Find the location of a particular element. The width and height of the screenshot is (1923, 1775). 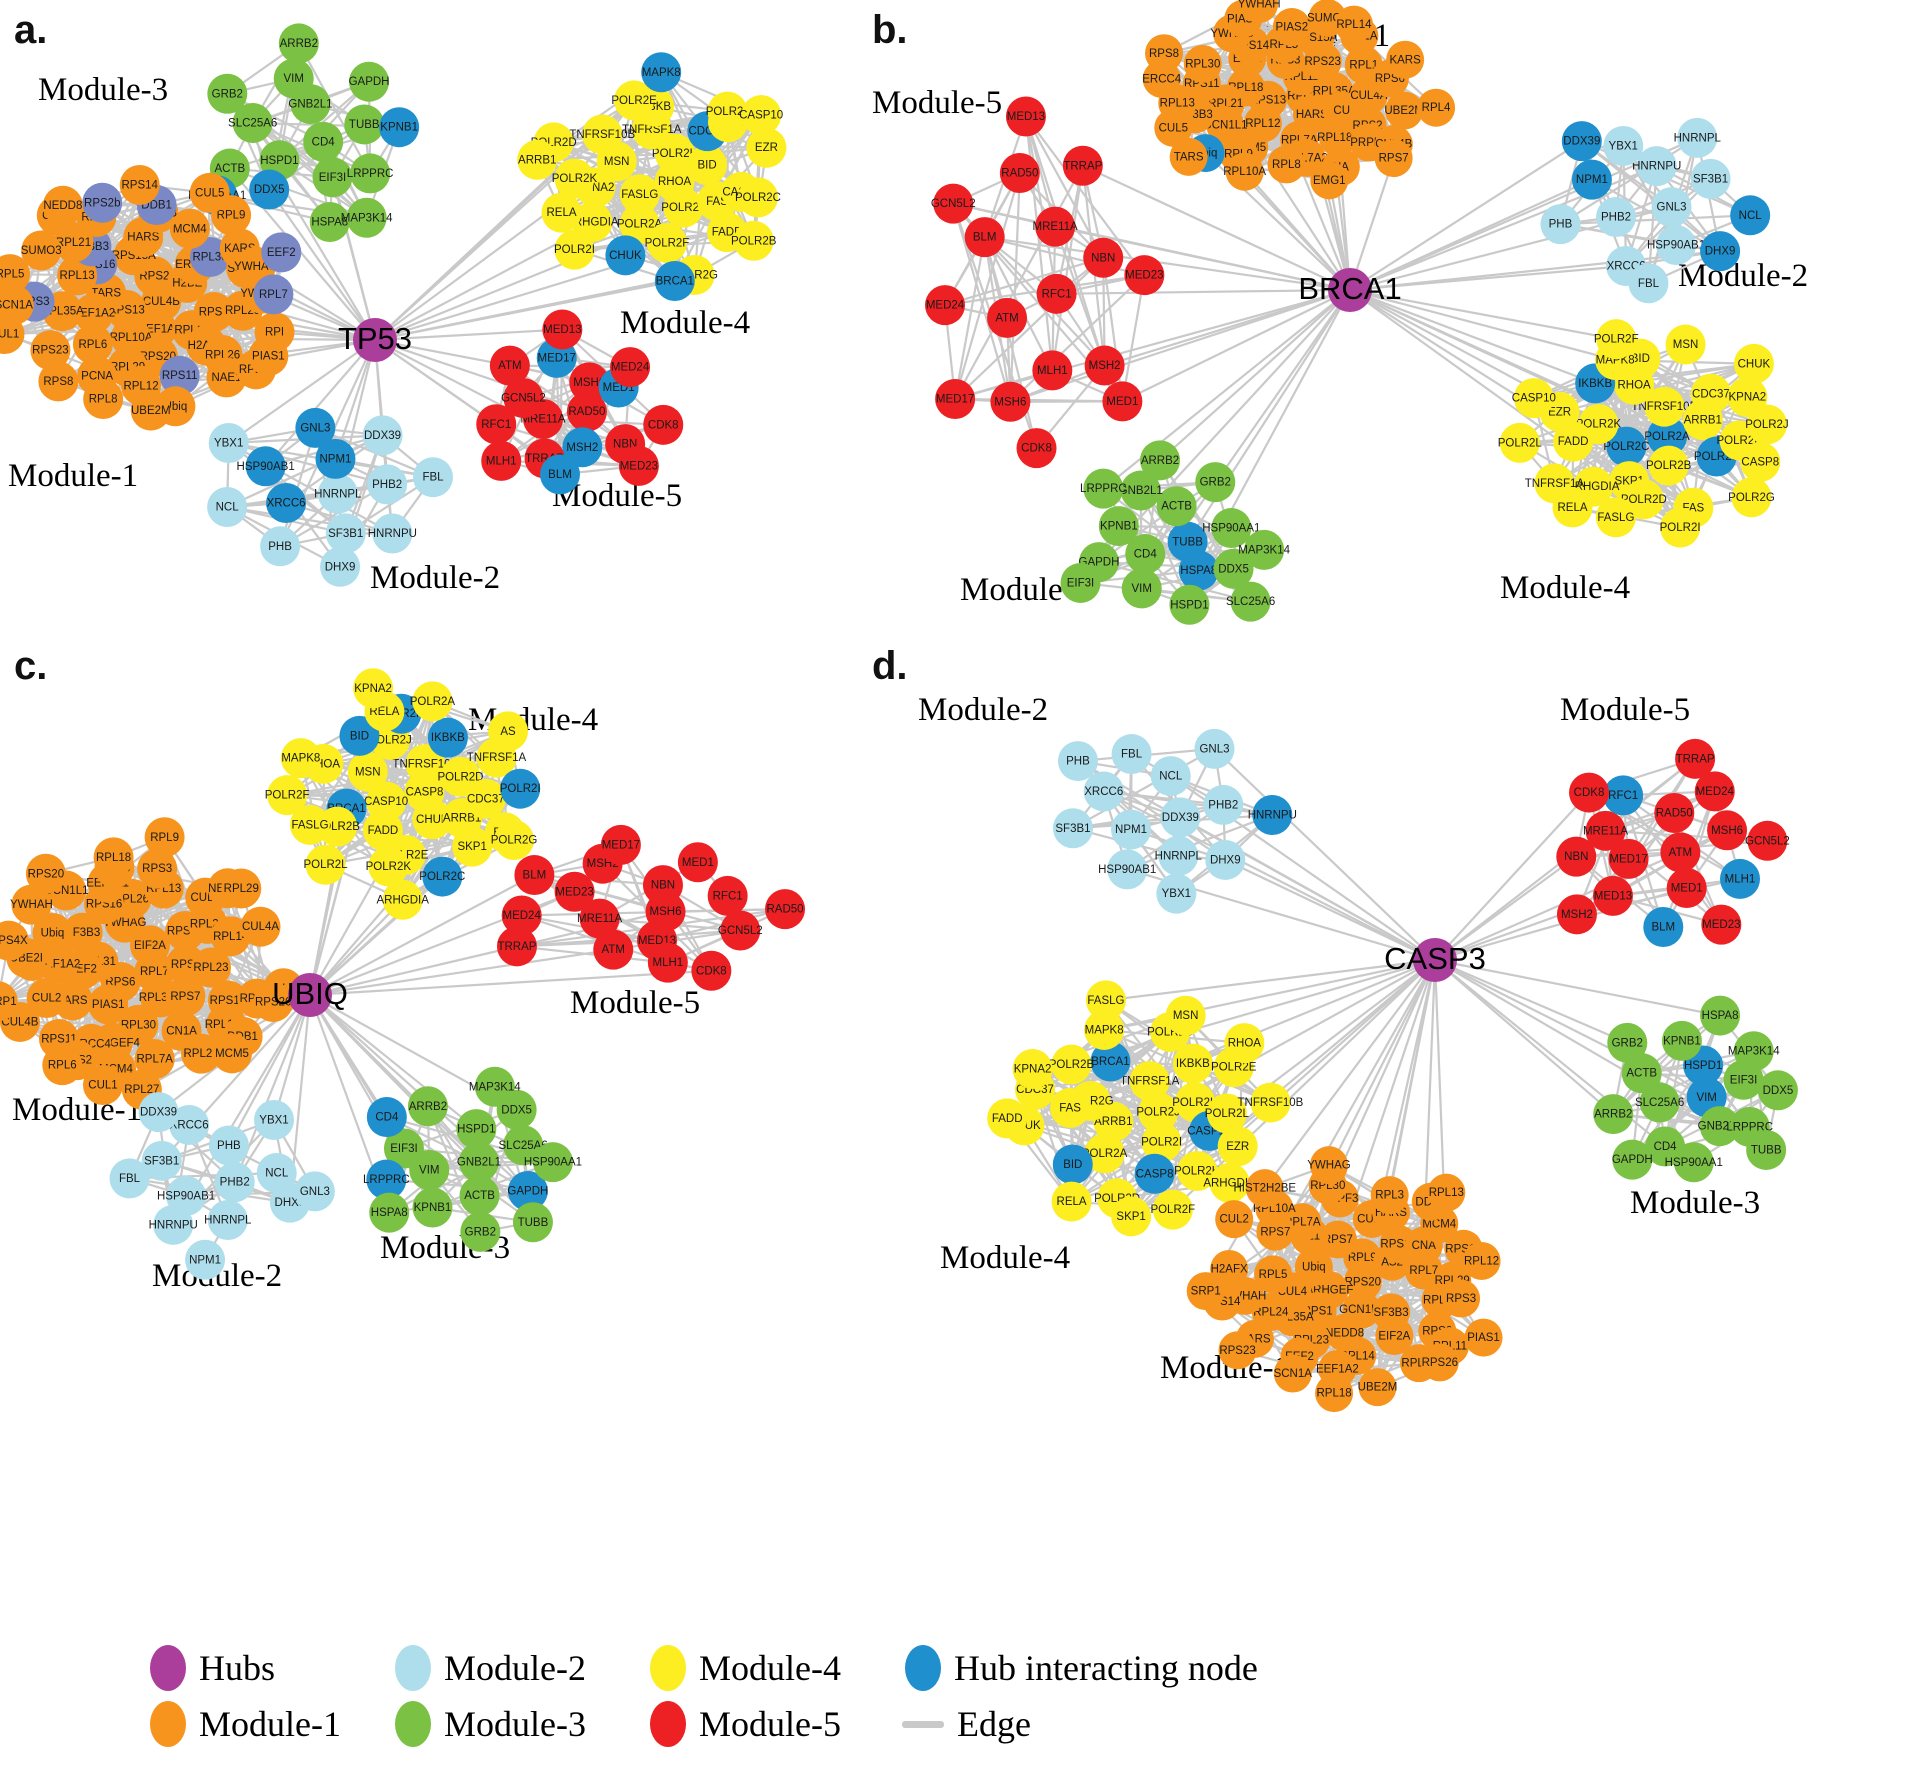

network-node: PIAS2 is located at coordinates (1291, 27).